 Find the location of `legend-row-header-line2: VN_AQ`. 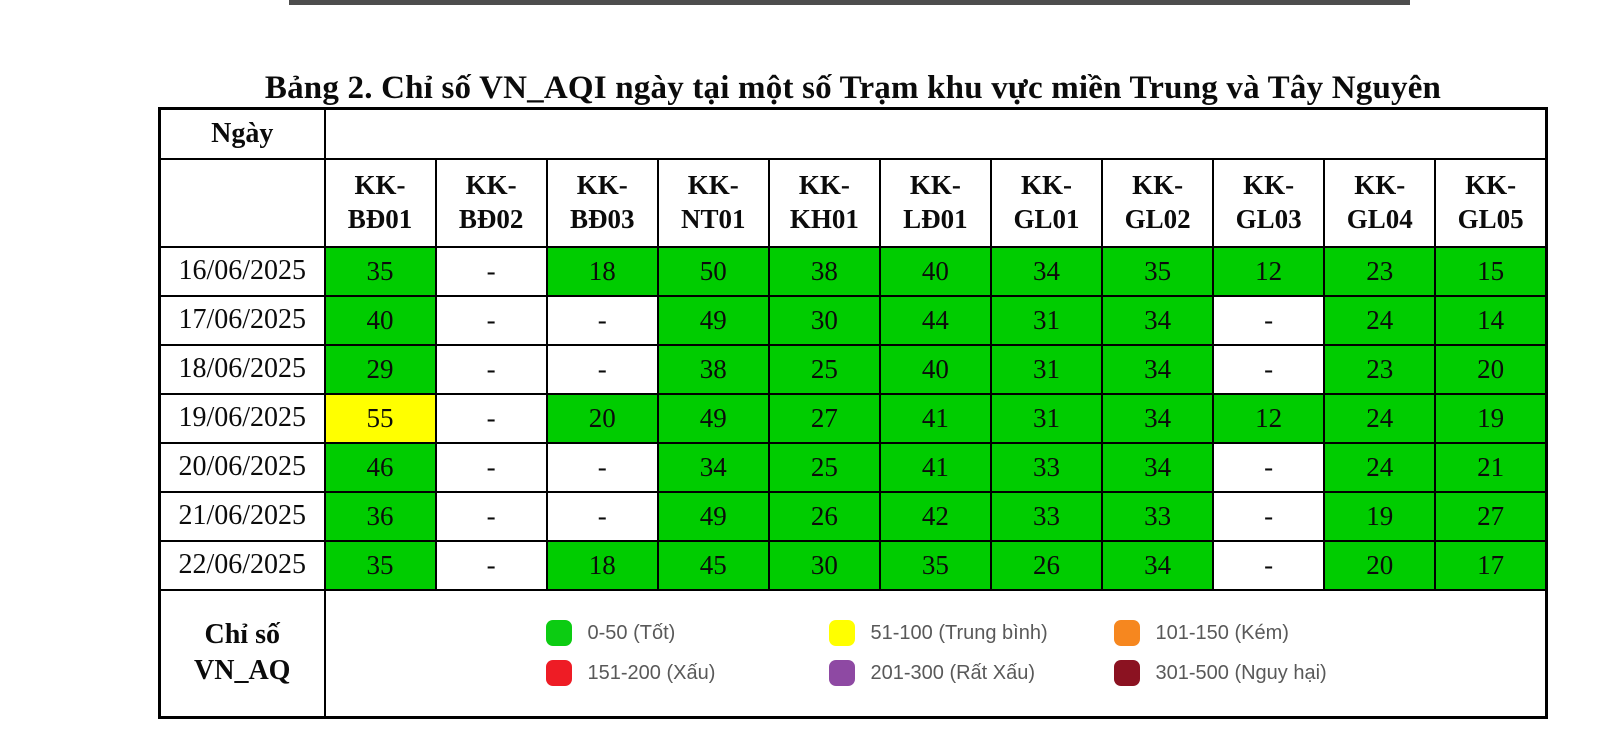

legend-row-header-line2: VN_AQ is located at coordinates (242, 671).